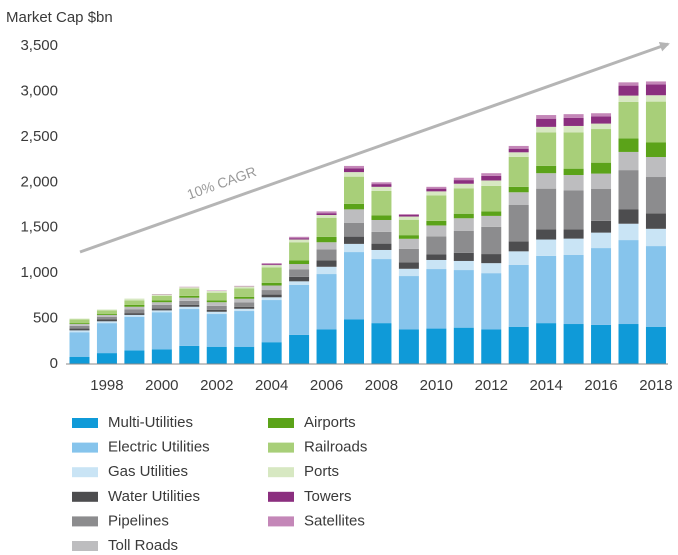 This screenshot has height=555, width=678. What do you see at coordinates (216, 385) in the screenshot?
I see `x-tick-label: 2002` at bounding box center [216, 385].